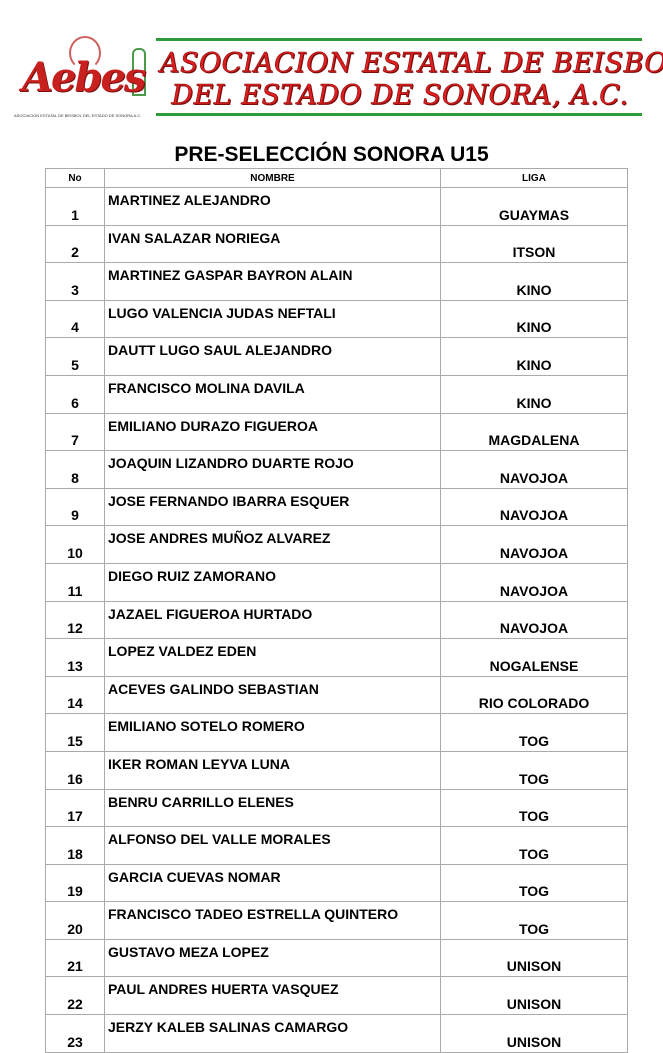 The image size is (663, 1053). What do you see at coordinates (75, 920) in the screenshot?
I see `cell-no: 20` at bounding box center [75, 920].